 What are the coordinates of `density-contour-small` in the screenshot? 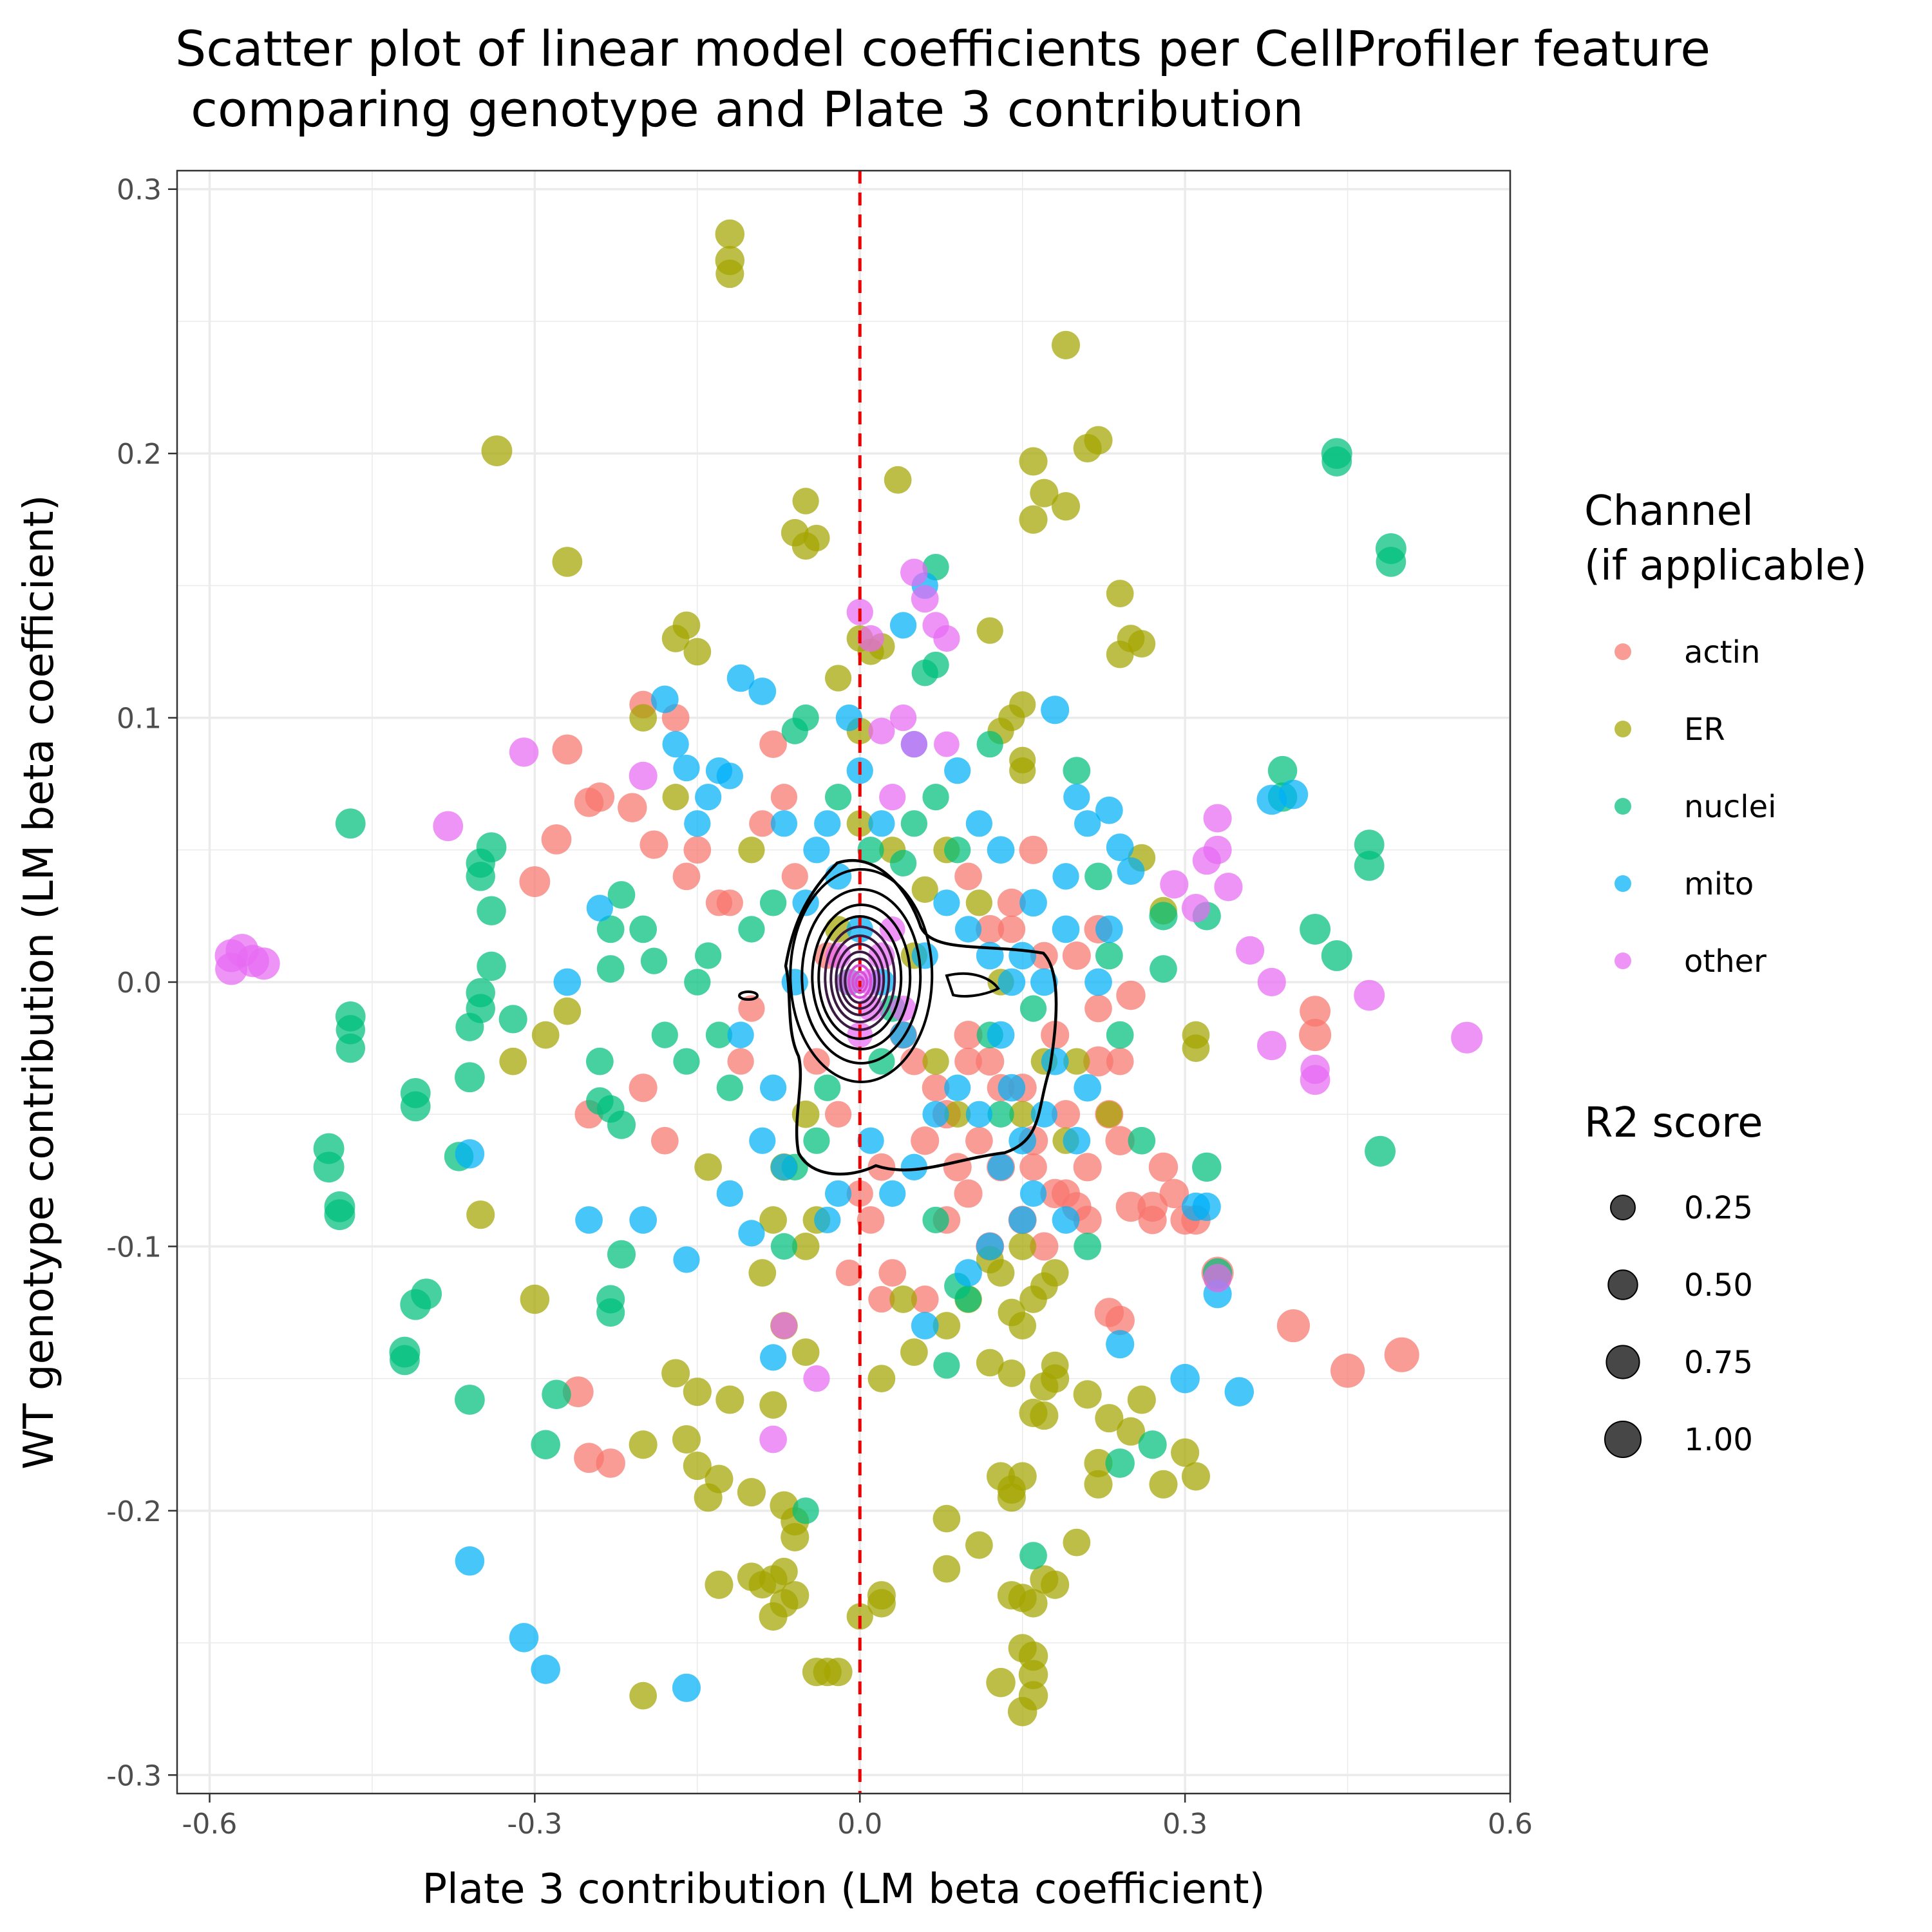 It's located at (749, 996).